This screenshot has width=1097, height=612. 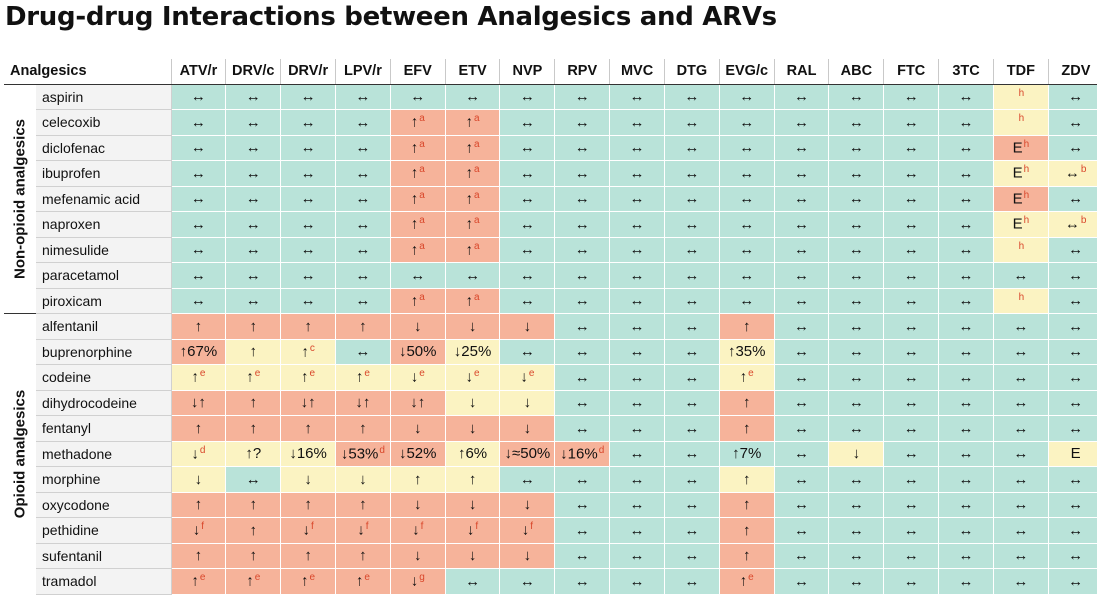 I want to click on interaction-cell: ↓f, so click(x=308, y=530).